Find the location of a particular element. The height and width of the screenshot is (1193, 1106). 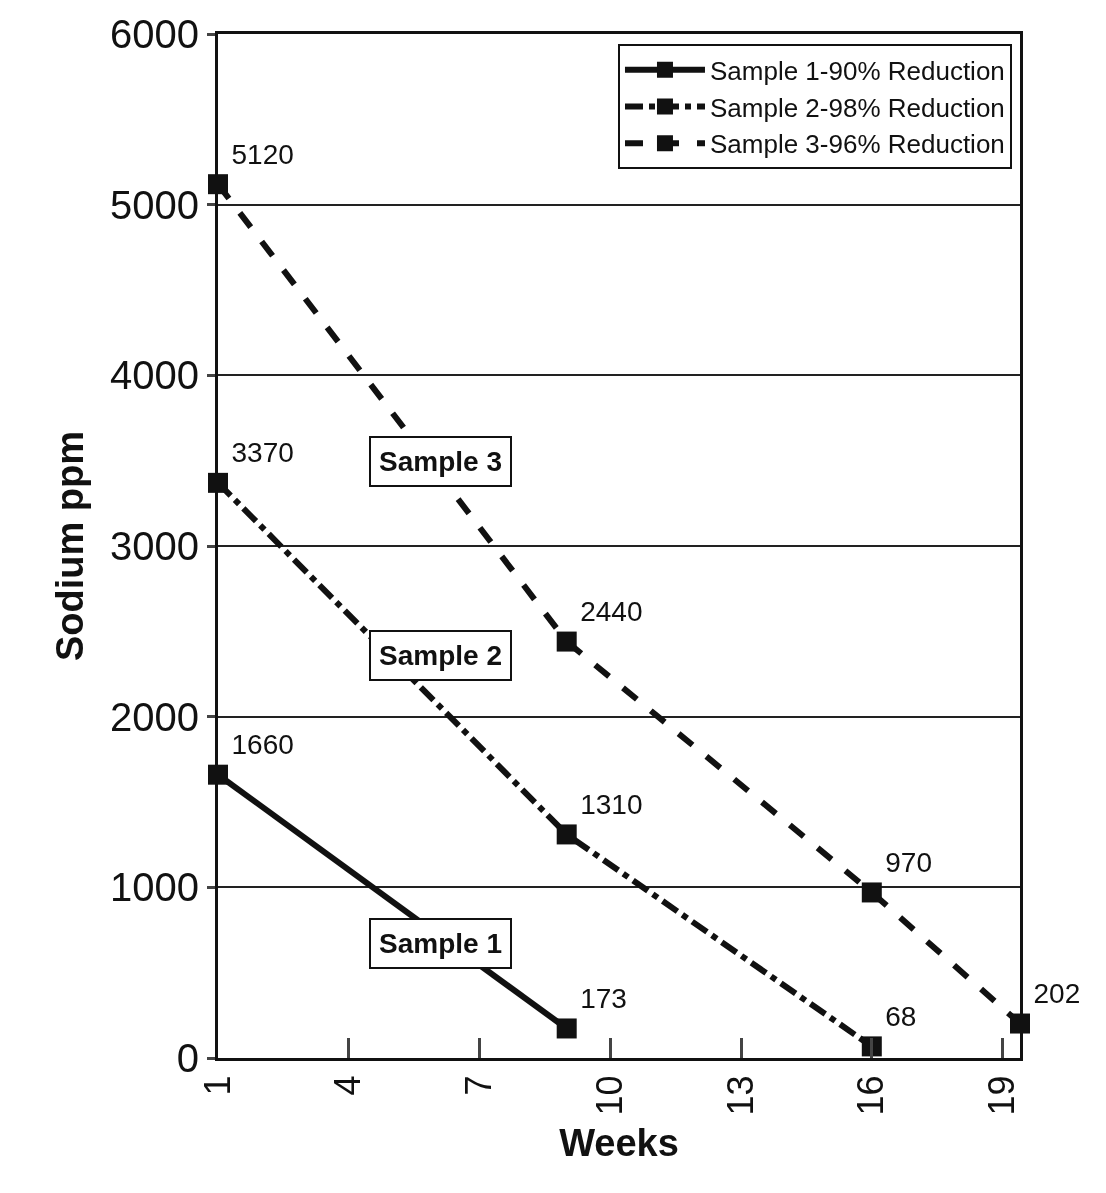

y-tick-label: 5000 is located at coordinates (154, 204).